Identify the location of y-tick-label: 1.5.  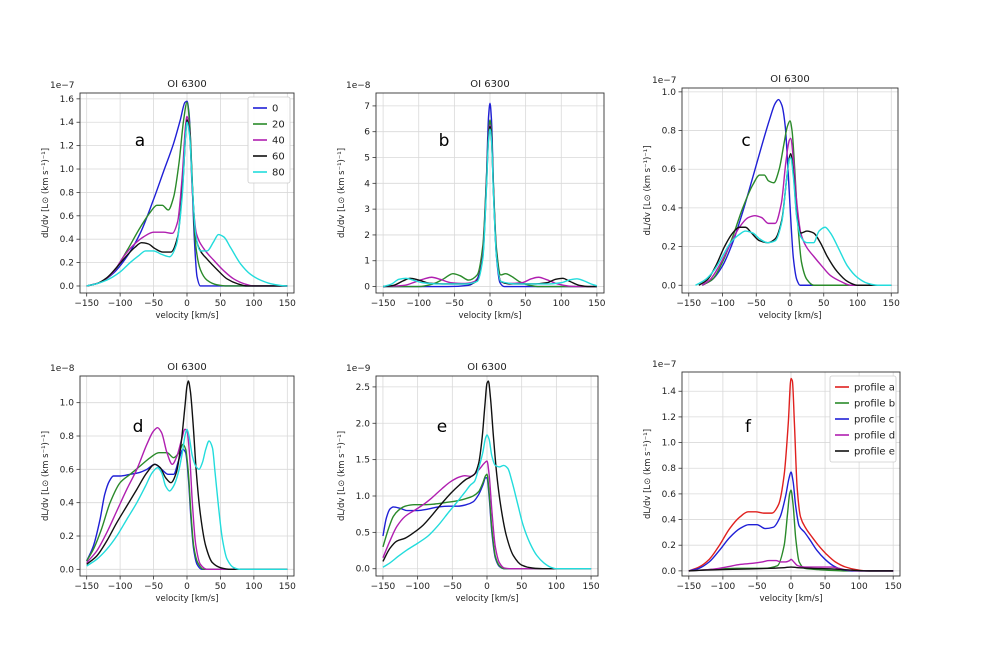
(363, 461).